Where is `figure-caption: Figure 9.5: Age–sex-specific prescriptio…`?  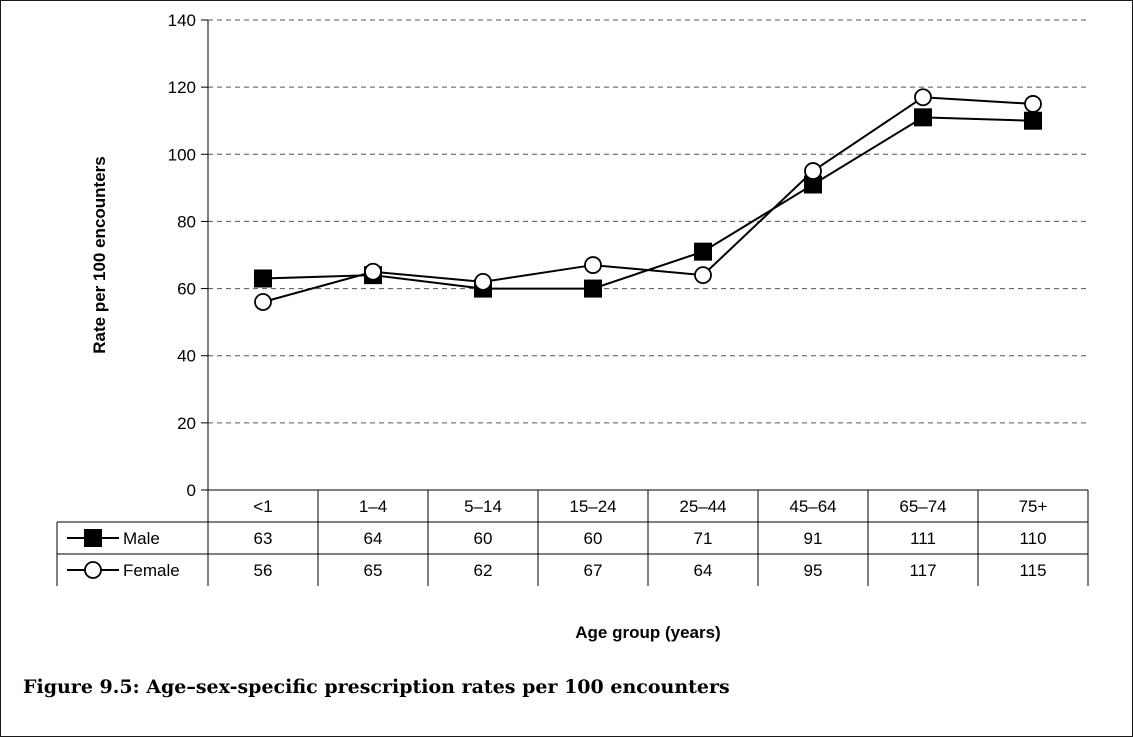 figure-caption: Figure 9.5: Age–sex-specific prescriptio… is located at coordinates (376, 687).